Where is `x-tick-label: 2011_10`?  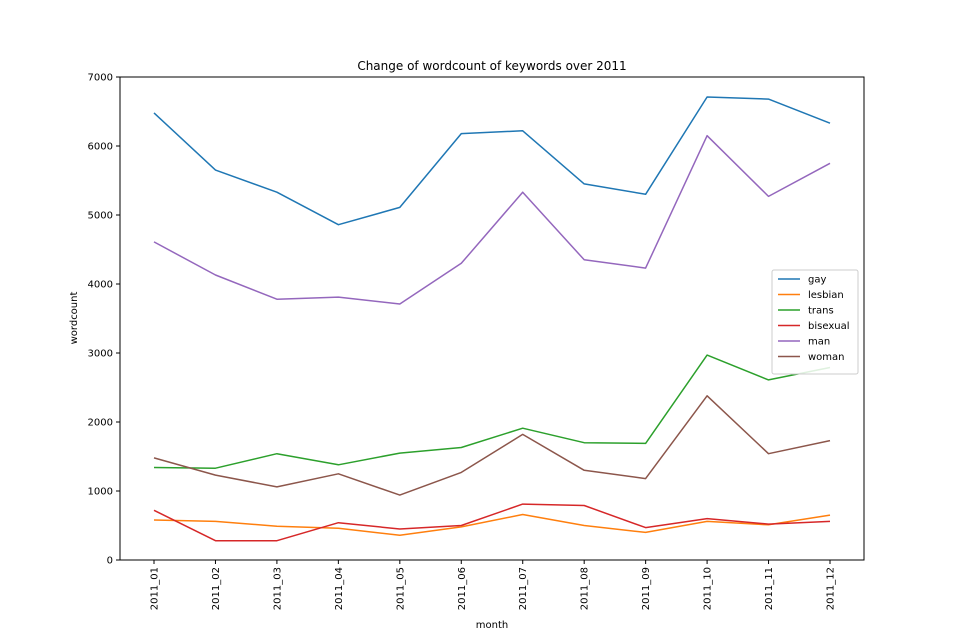
x-tick-label: 2011_10 is located at coordinates (708, 588).